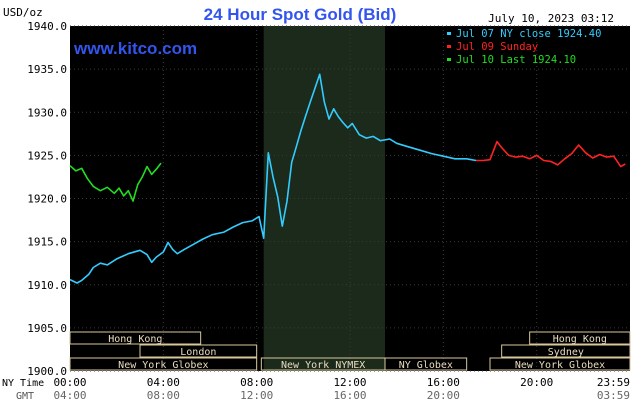 The image size is (635, 409). Describe the element at coordinates (47, 112) in the screenshot. I see `y-tick-label: 1930.0` at that location.